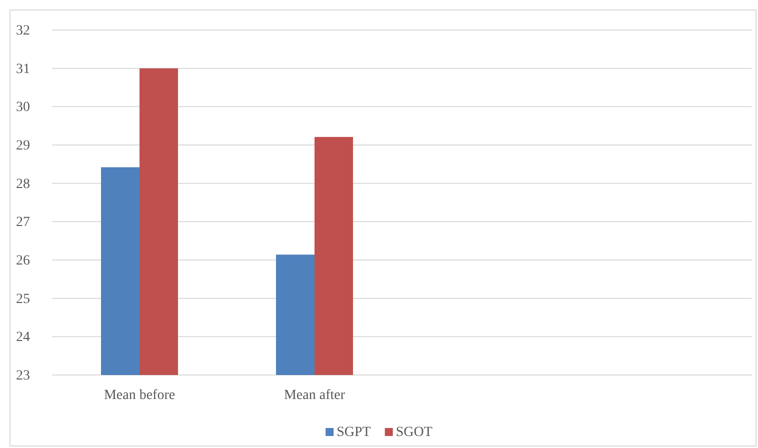 The height and width of the screenshot is (448, 758). I want to click on x-tick-label: Mean after, so click(315, 395).